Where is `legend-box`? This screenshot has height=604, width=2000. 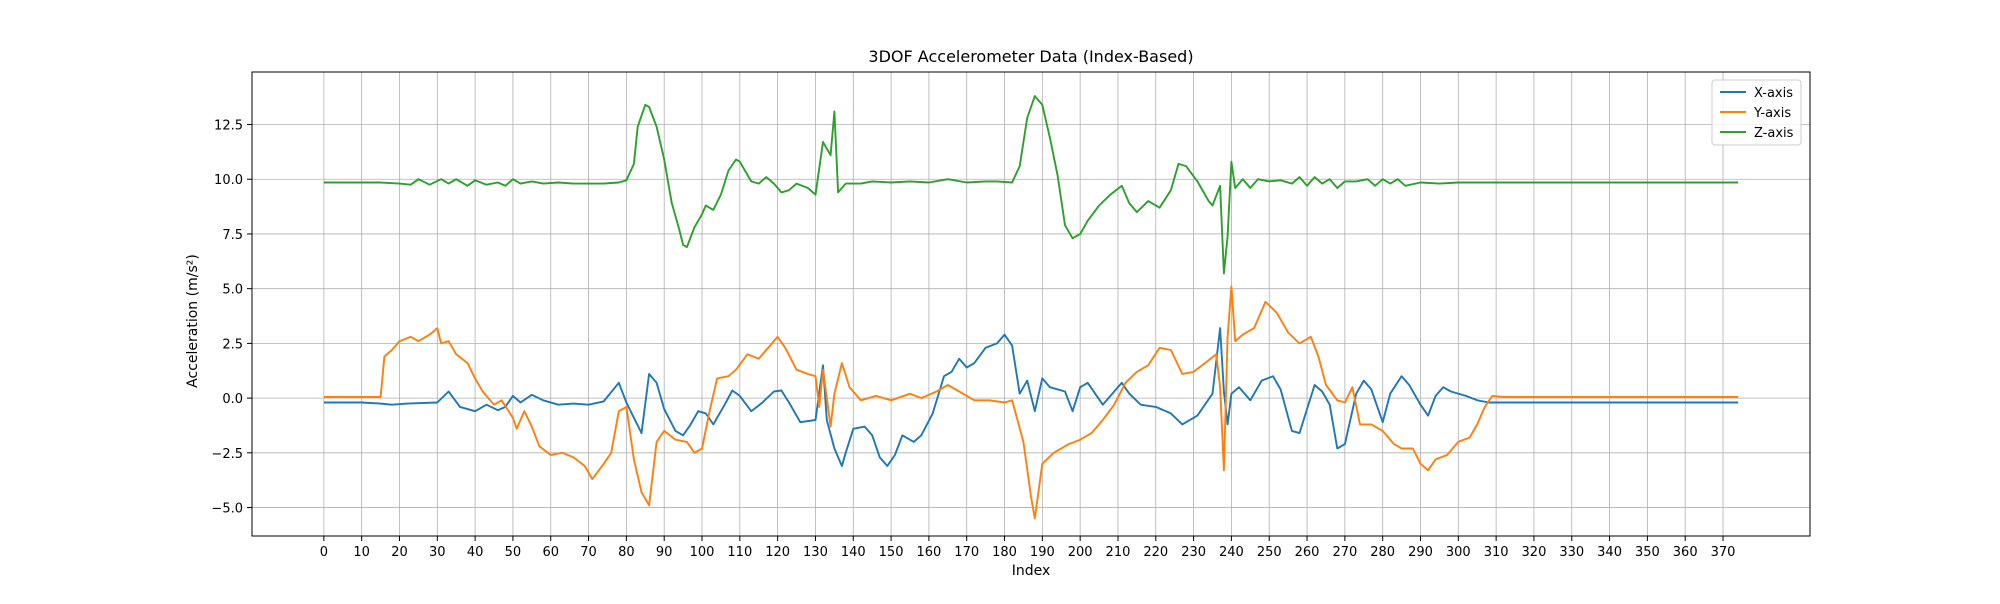
legend-box is located at coordinates (1756, 112).